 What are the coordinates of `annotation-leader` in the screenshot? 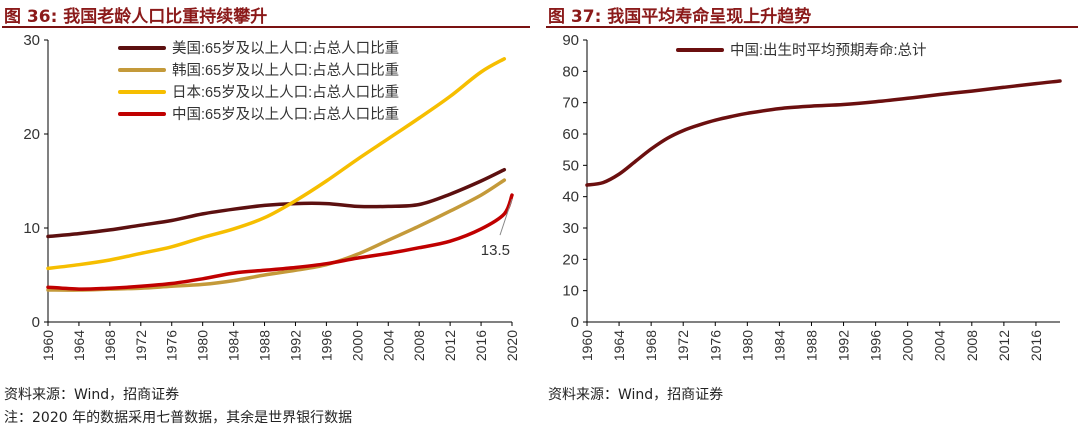 It's located at (506, 217).